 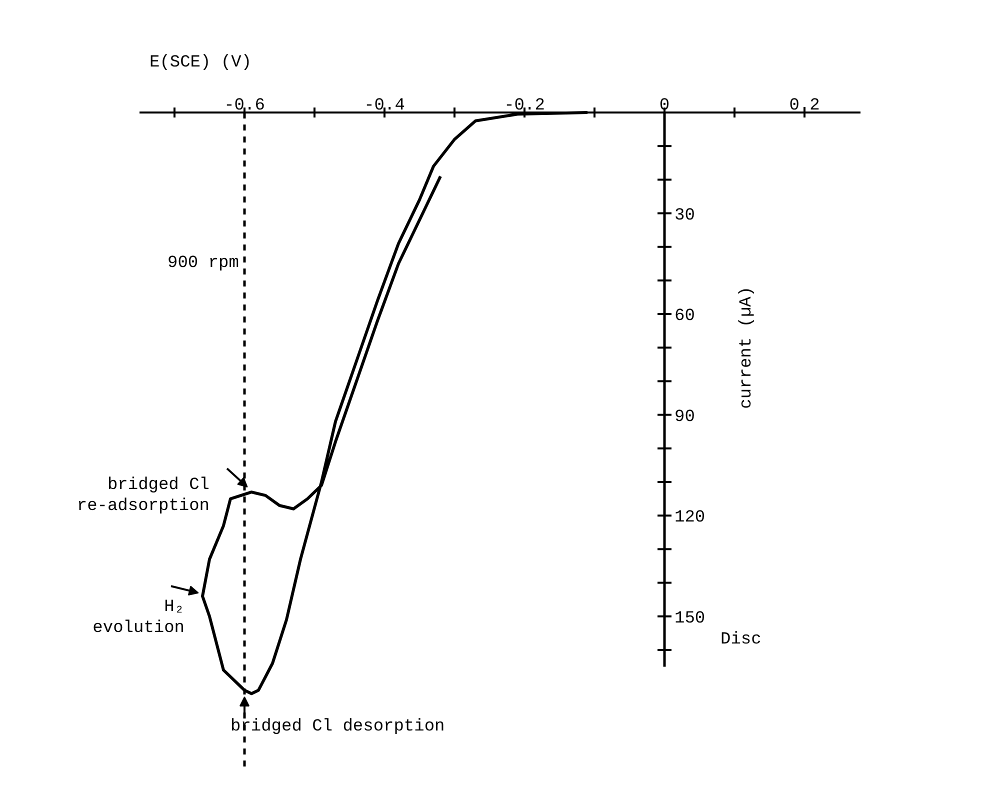 I want to click on x-tick-label: -0.4, so click(x=384, y=106).